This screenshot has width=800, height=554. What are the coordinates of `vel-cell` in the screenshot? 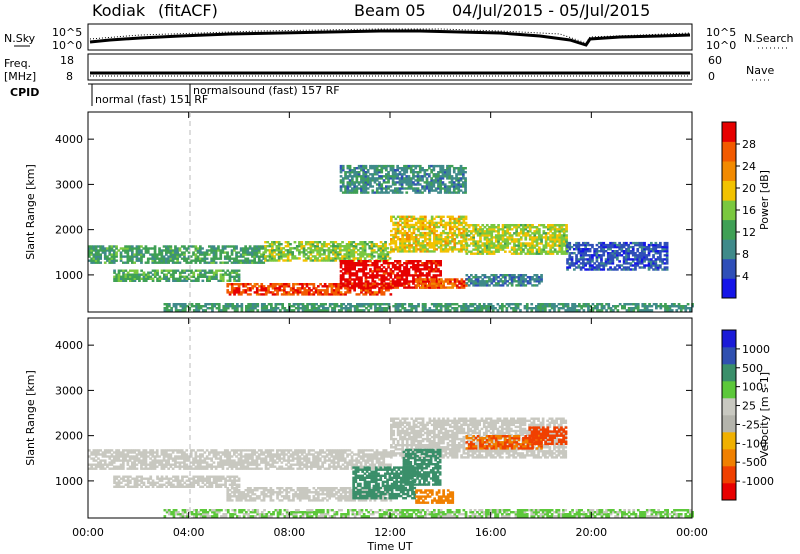 It's located at (125, 450).